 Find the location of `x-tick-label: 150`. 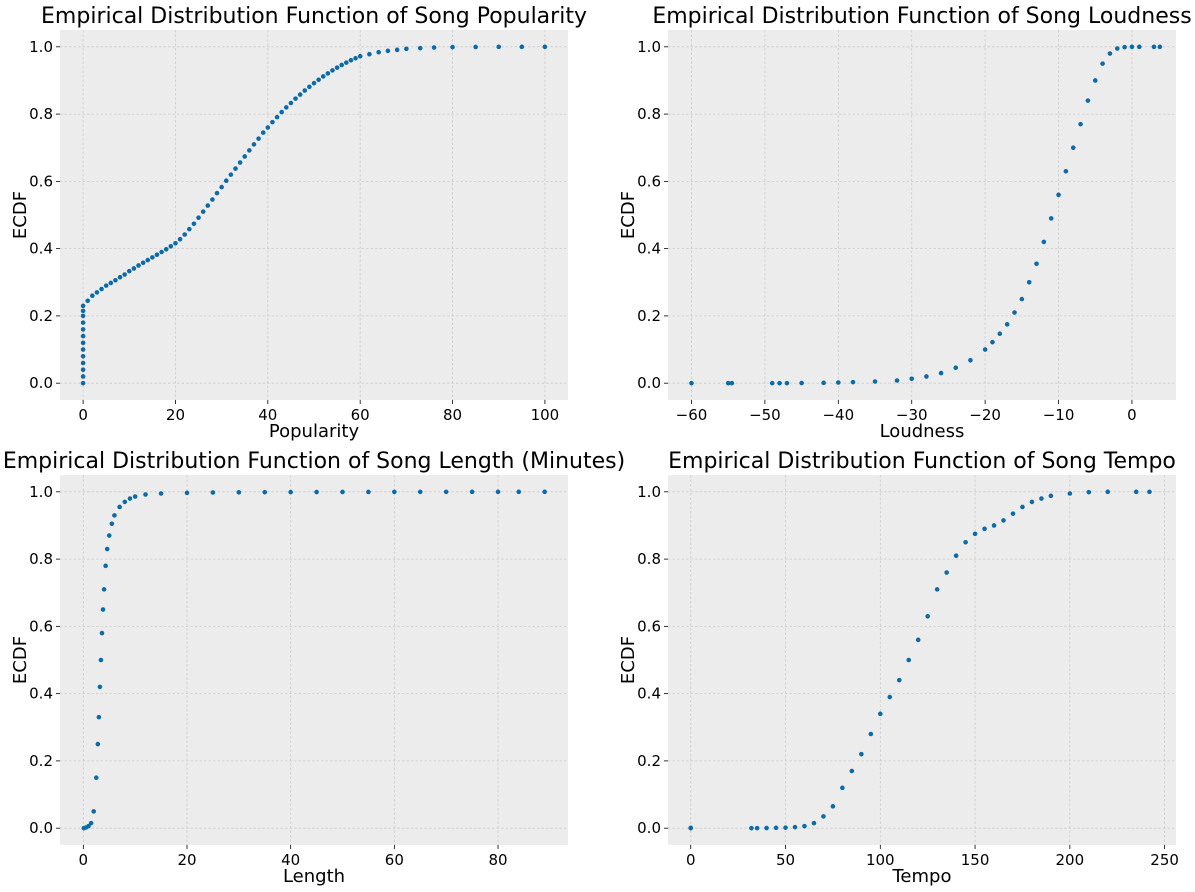

x-tick-label: 150 is located at coordinates (975, 860).